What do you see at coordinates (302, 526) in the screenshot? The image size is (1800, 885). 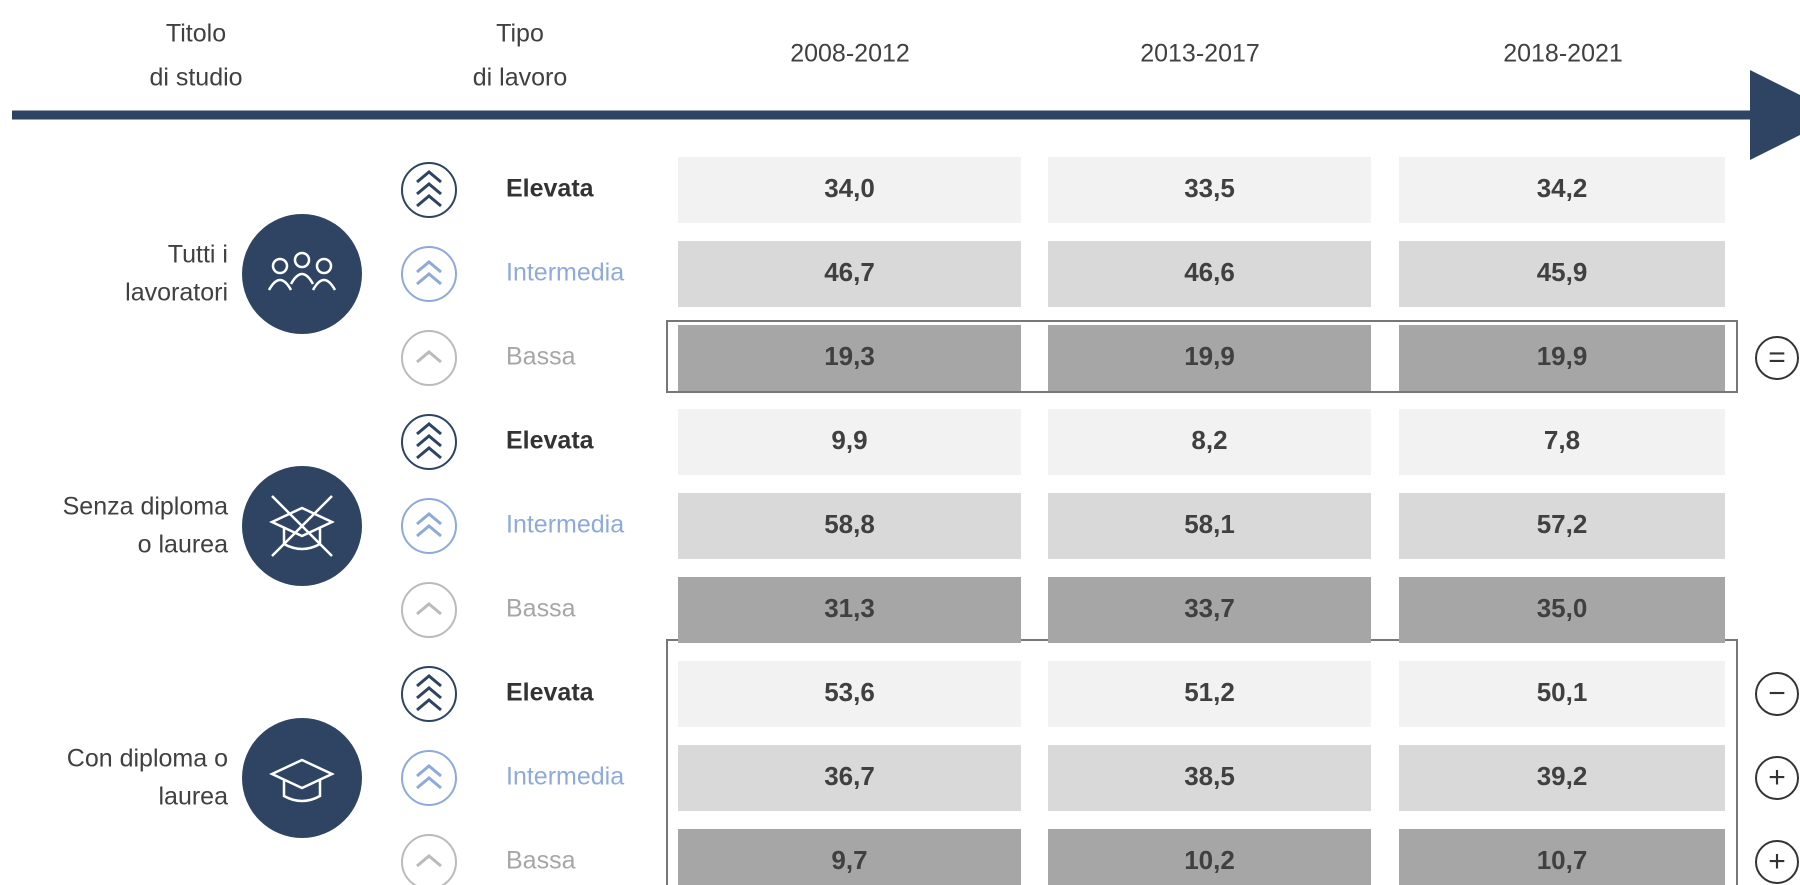 I see `group-icon` at bounding box center [302, 526].